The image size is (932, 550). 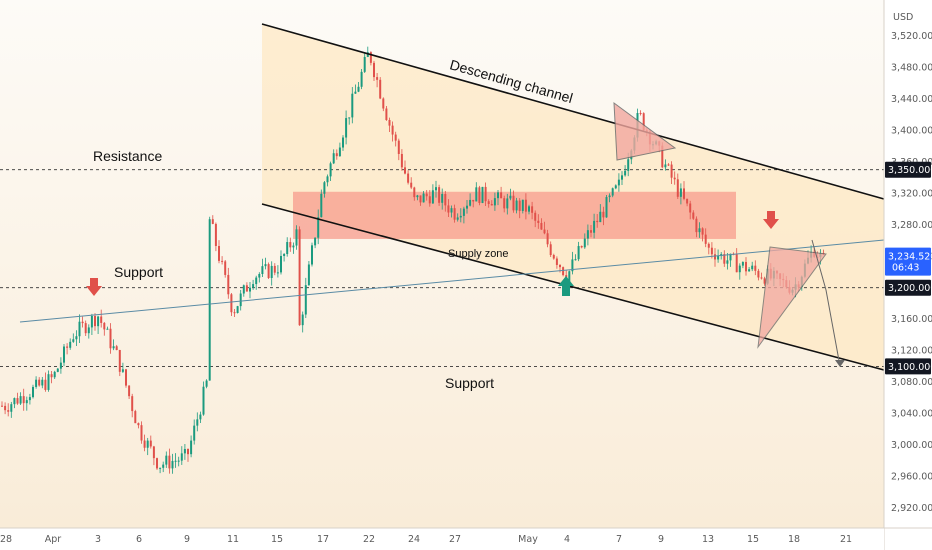 I want to click on price-tick-label: 3,040.000, so click(x=911, y=414).